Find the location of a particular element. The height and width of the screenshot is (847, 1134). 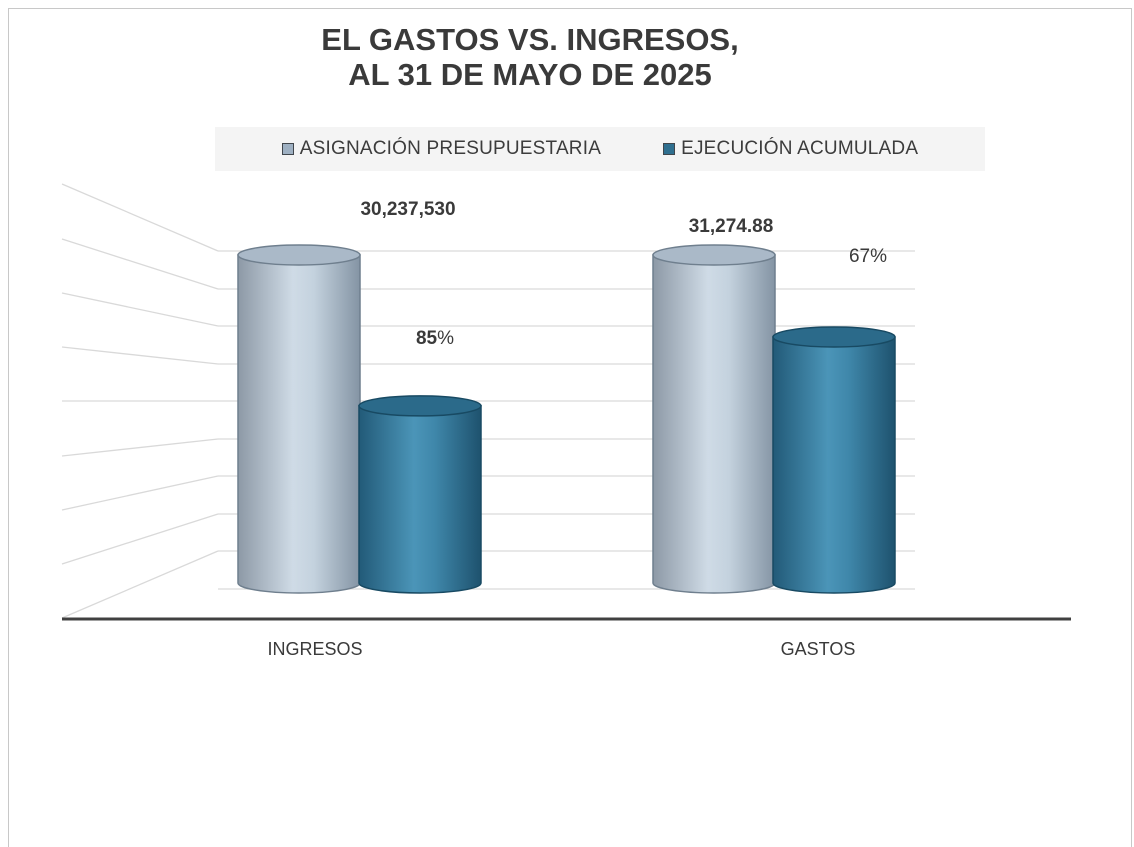

bar-gastos-asignacion is located at coordinates (714, 419).